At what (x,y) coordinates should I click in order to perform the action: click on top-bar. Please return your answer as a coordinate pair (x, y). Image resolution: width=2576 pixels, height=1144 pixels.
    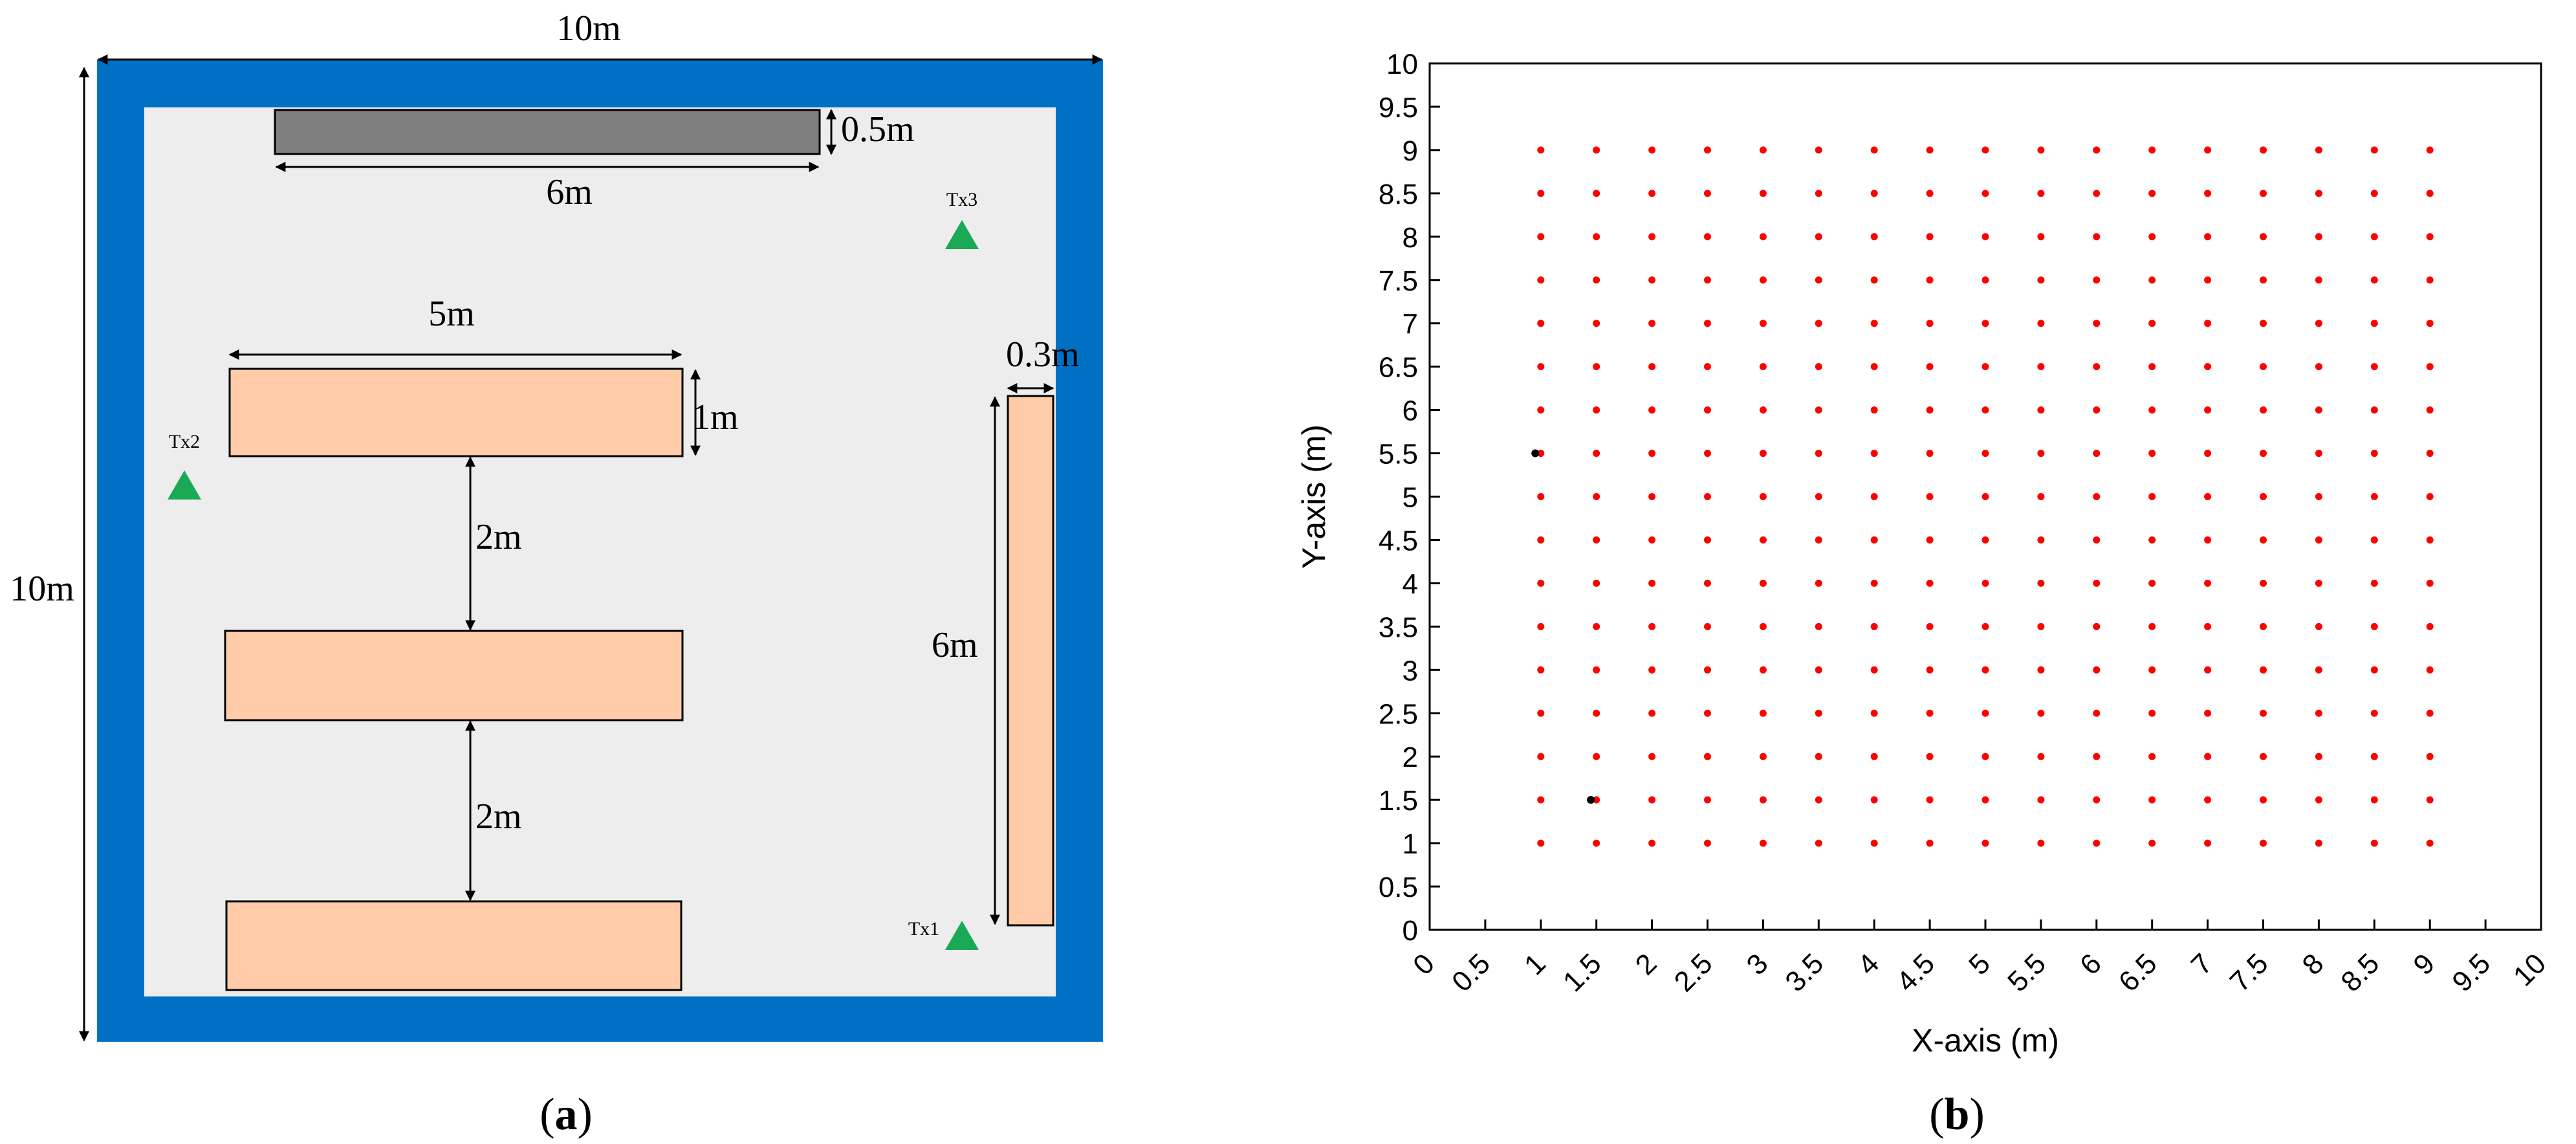
    Looking at the image, I should click on (547, 132).